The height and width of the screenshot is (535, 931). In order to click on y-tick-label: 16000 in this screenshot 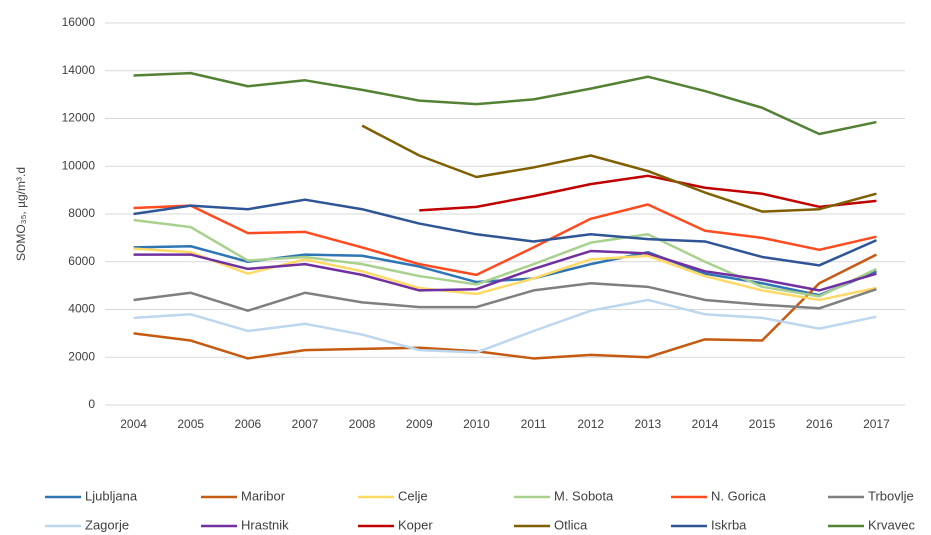, I will do `click(79, 22)`.